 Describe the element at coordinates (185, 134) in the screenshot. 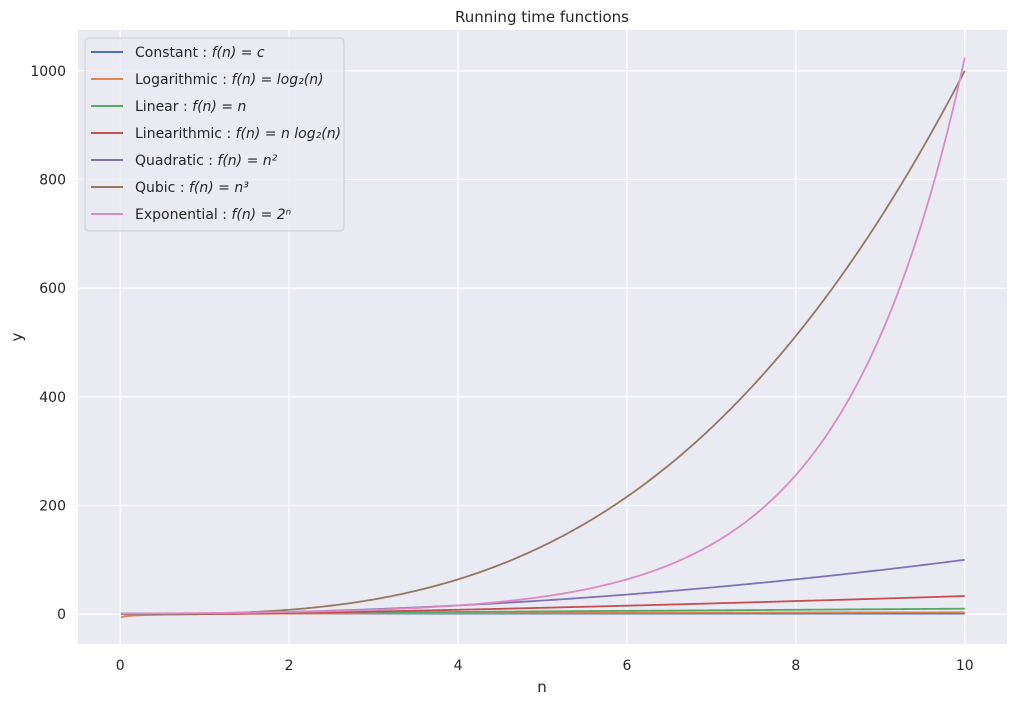

I see `legend-label-prefix: Linearithmic :` at that location.